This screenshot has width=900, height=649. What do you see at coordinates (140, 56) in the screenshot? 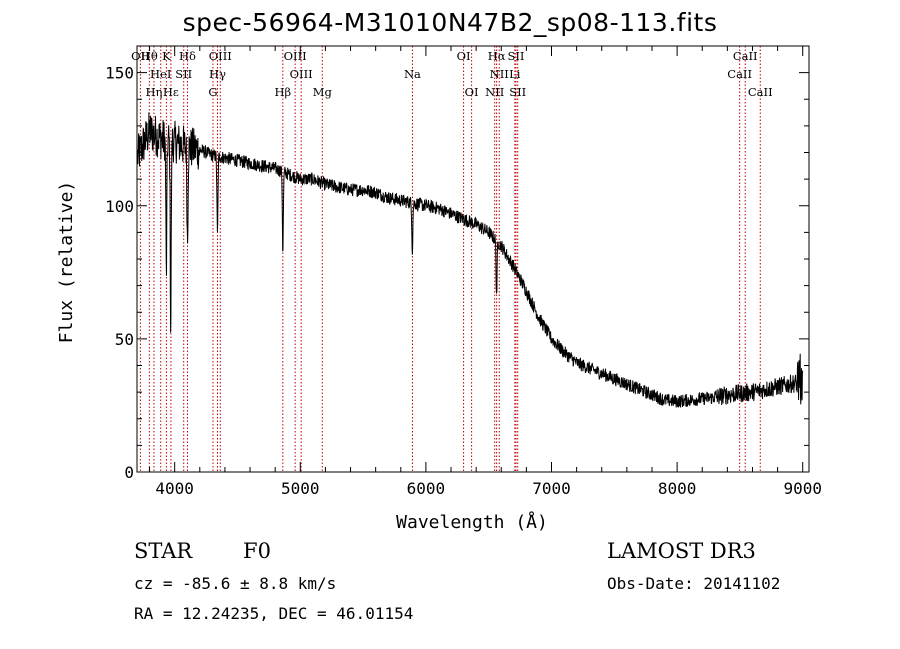
I see `line-label: OII` at bounding box center [140, 56].